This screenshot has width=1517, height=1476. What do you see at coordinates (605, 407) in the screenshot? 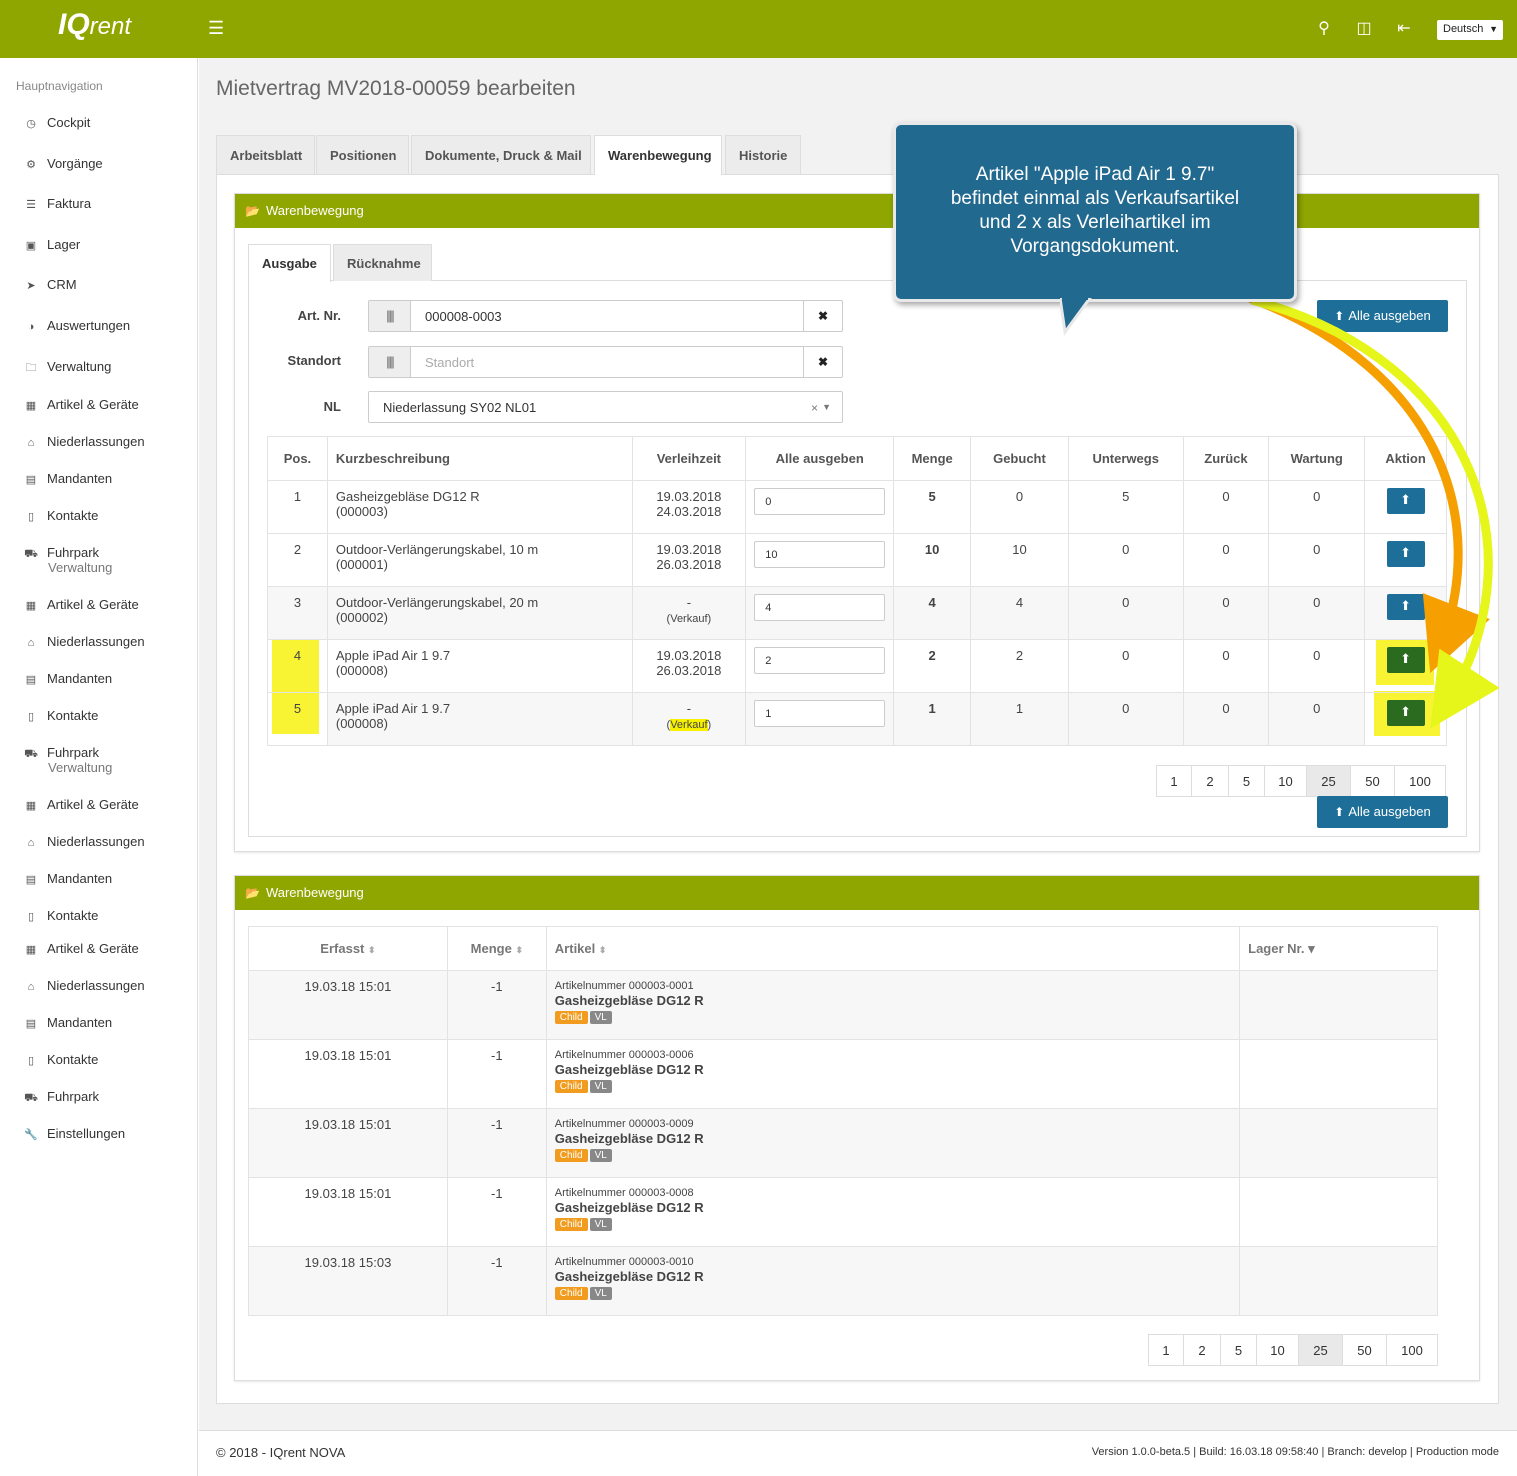
I see `nl-select: Niederlassung SY02 NL01 × ▼` at bounding box center [605, 407].